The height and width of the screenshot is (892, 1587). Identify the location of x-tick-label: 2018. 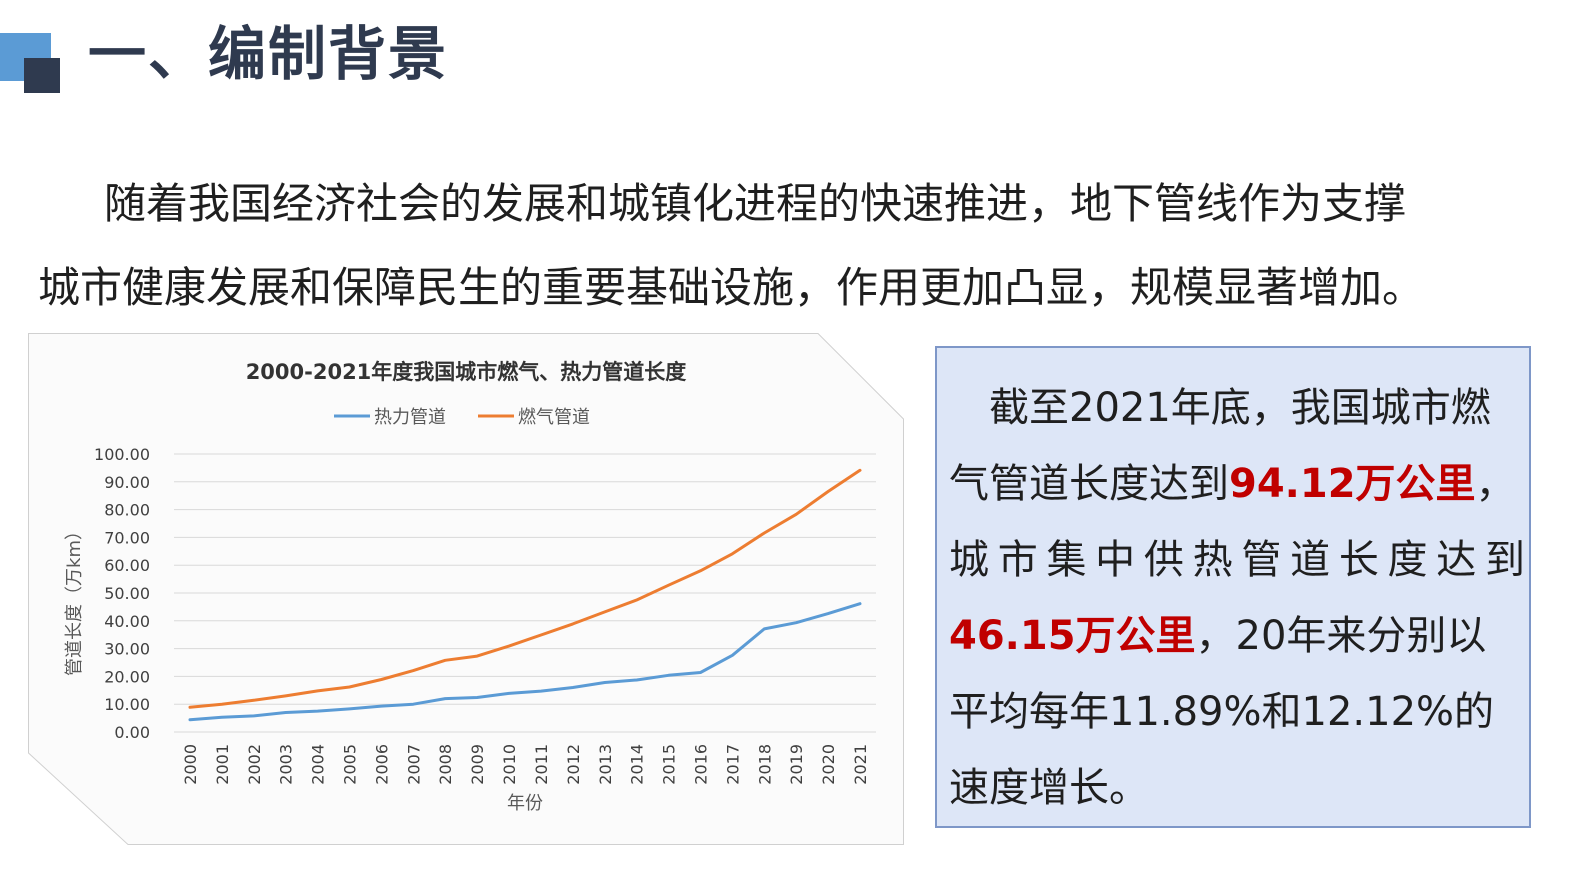
(764, 764).